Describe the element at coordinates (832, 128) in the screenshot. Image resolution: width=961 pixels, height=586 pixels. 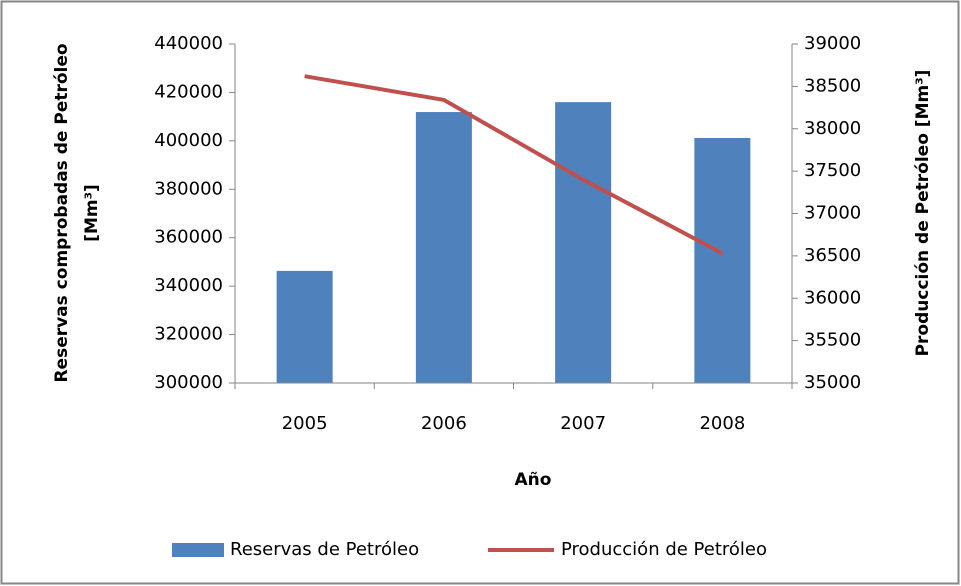
I see `y2-tick-label: 38000` at that location.